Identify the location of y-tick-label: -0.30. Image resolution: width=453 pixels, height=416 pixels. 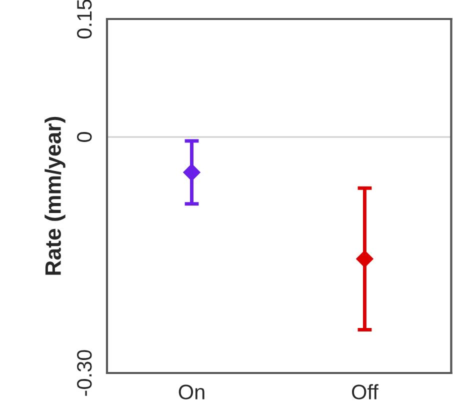
(84, 373).